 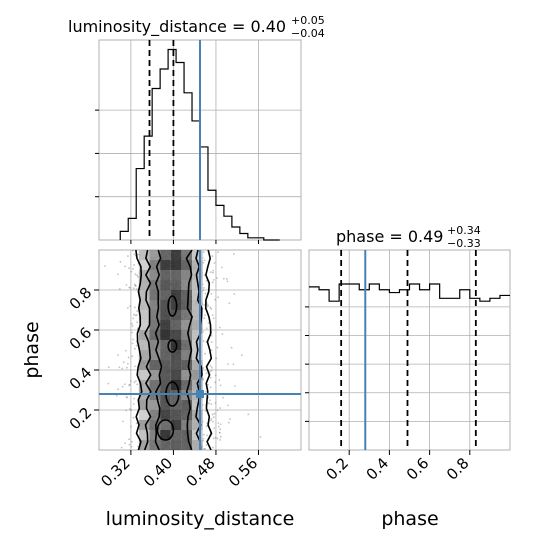 What do you see at coordinates (337, 469) in the screenshot?
I see `x-tick-label-phase: 0.2` at bounding box center [337, 469].